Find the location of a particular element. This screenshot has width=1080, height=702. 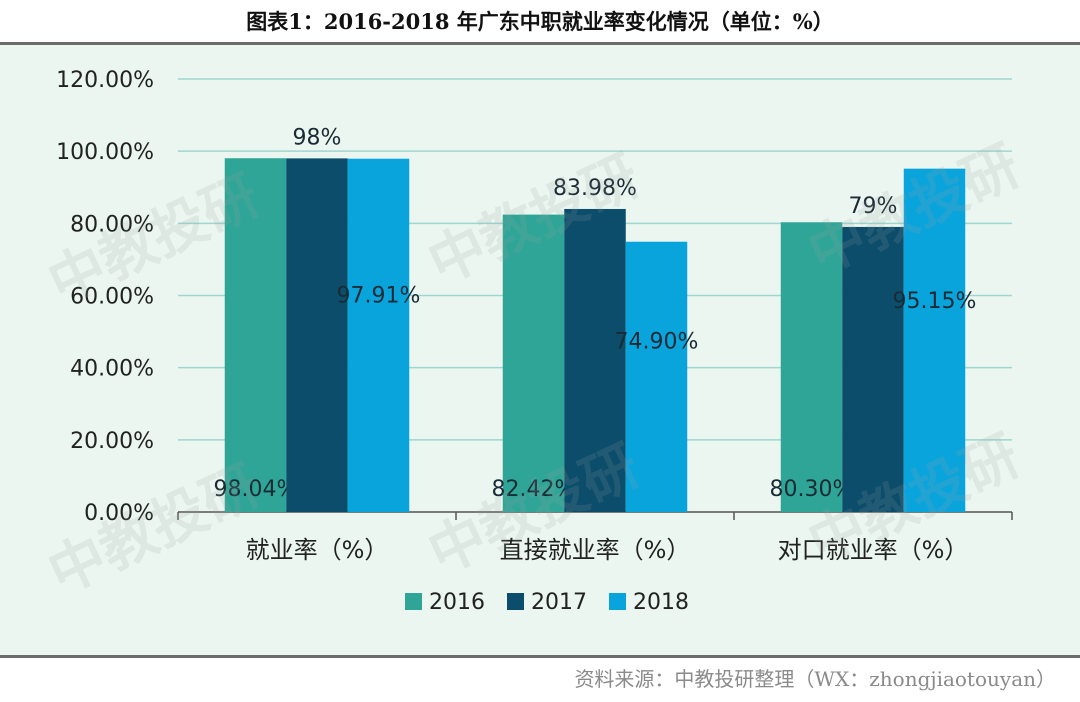

data-label: 82.42% is located at coordinates (534, 489).